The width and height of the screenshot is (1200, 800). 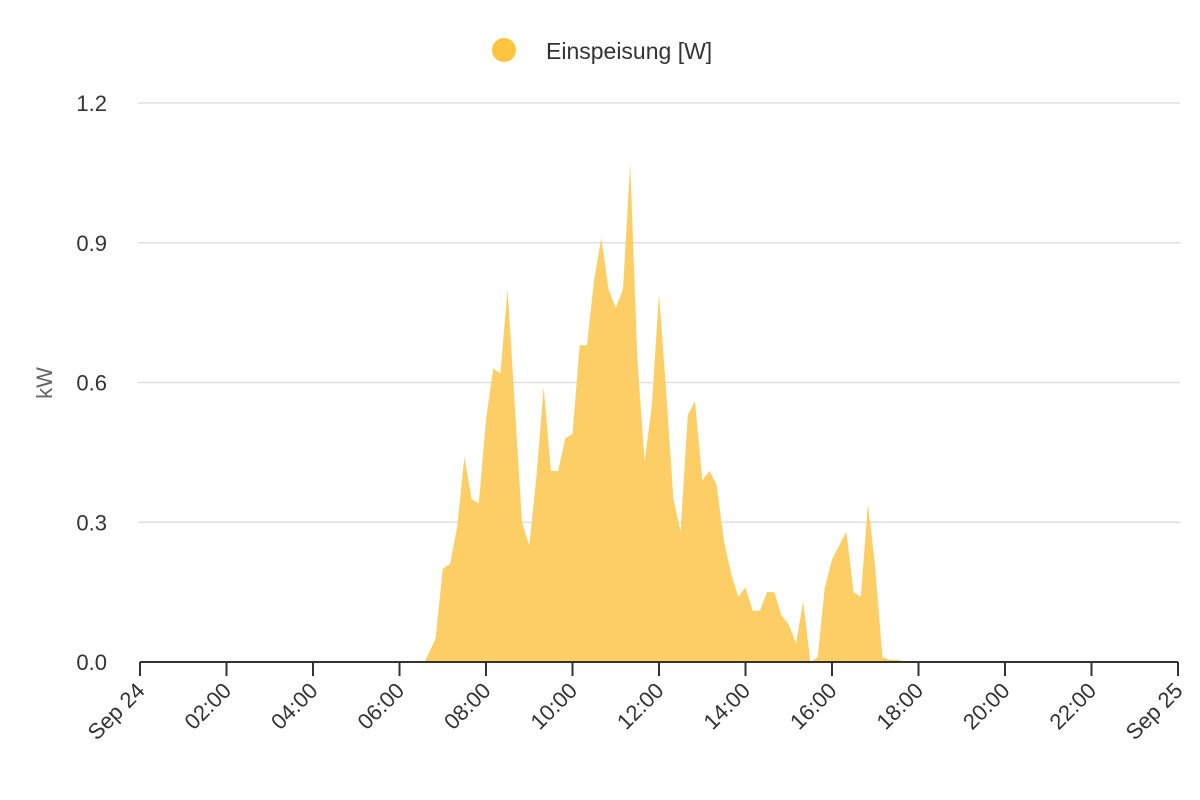 What do you see at coordinates (986, 706) in the screenshot?
I see `x-tick-label: 20:00` at bounding box center [986, 706].